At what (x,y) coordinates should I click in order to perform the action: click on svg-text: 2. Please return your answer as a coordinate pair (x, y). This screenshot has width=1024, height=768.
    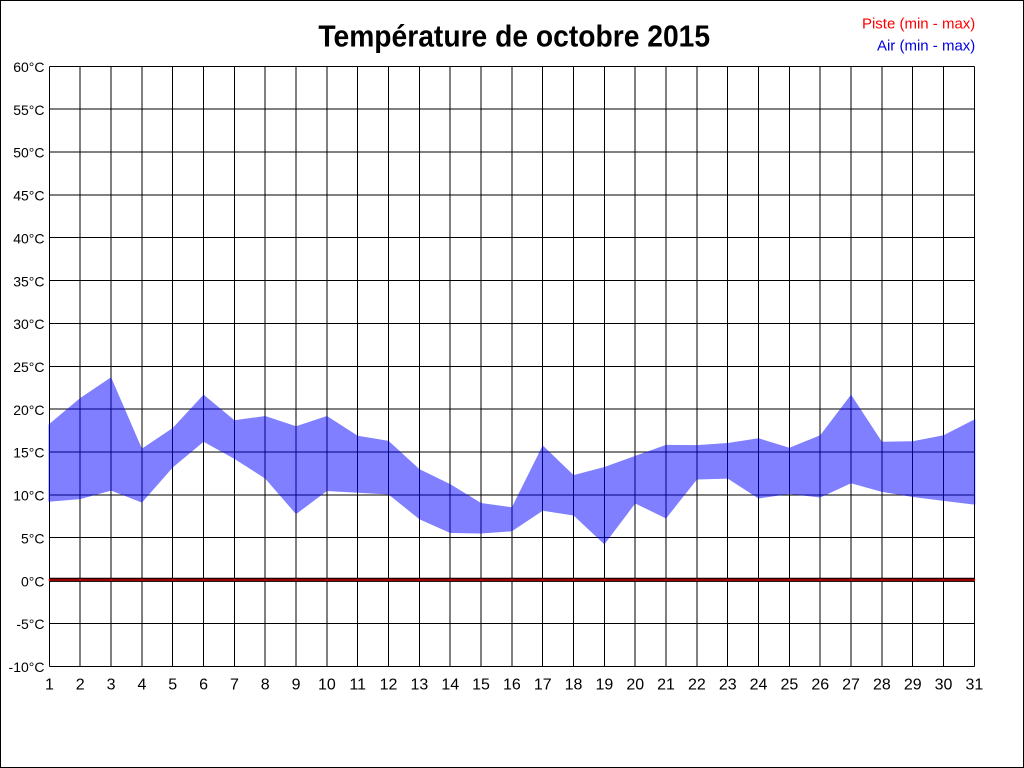
    Looking at the image, I should click on (80, 684).